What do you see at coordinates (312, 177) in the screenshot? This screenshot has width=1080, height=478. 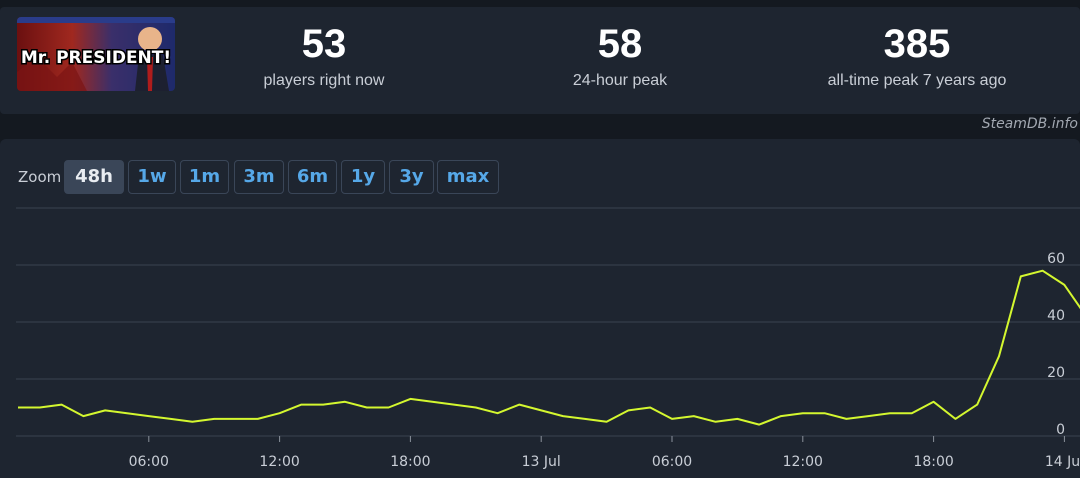 I see `zoom-6m-button: 6m` at bounding box center [312, 177].